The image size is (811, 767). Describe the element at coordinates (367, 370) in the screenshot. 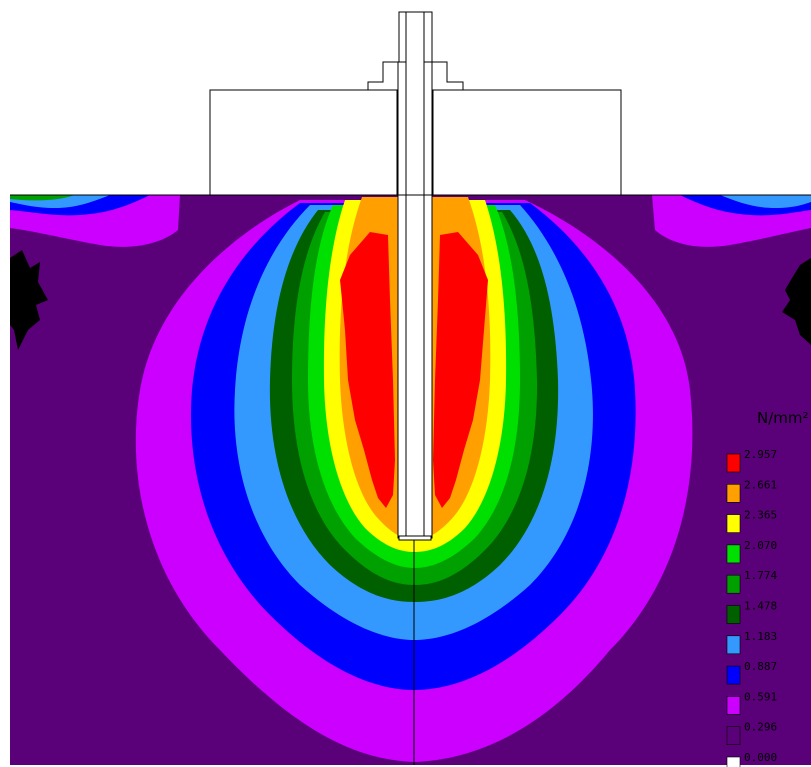

I see `contour-band-2-661-left` at that location.